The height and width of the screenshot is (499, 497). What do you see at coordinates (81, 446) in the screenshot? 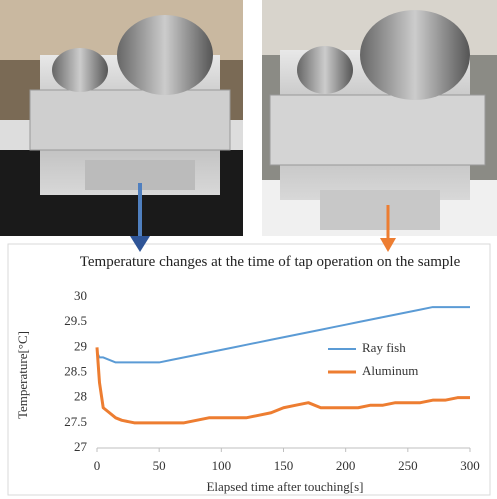
I see `y-tick-label: 27` at bounding box center [81, 446].